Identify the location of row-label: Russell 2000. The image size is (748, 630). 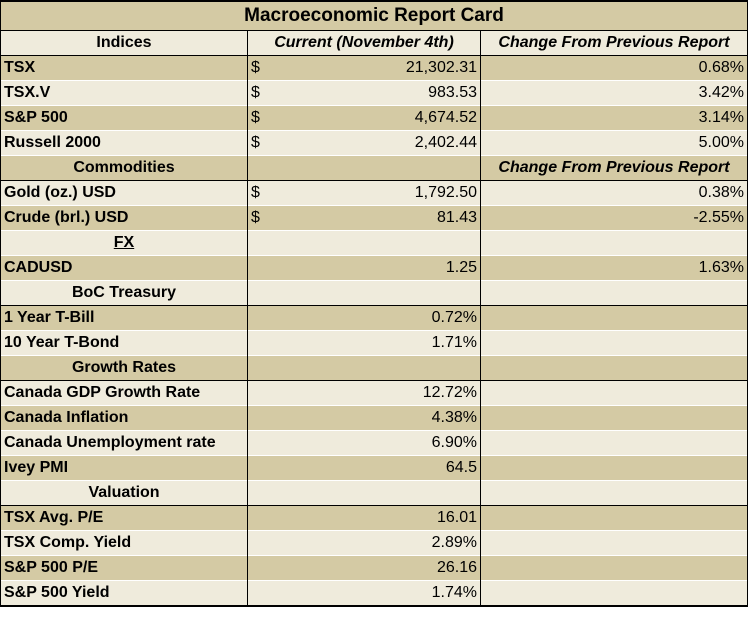
(124, 142).